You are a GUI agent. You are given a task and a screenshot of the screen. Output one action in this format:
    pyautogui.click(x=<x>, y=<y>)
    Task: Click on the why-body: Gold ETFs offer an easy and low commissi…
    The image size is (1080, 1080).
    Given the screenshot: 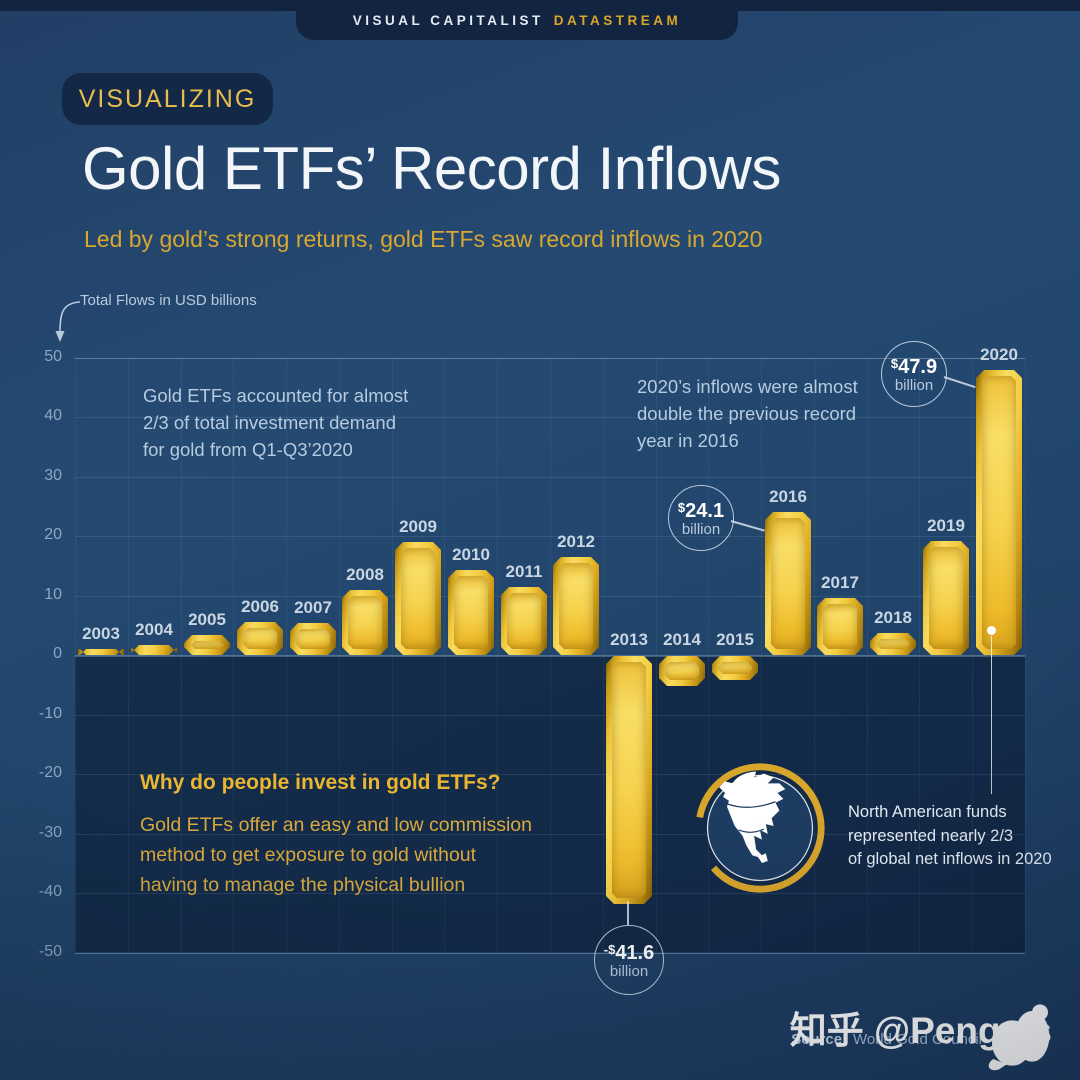 What is the action you would take?
    pyautogui.click(x=336, y=855)
    